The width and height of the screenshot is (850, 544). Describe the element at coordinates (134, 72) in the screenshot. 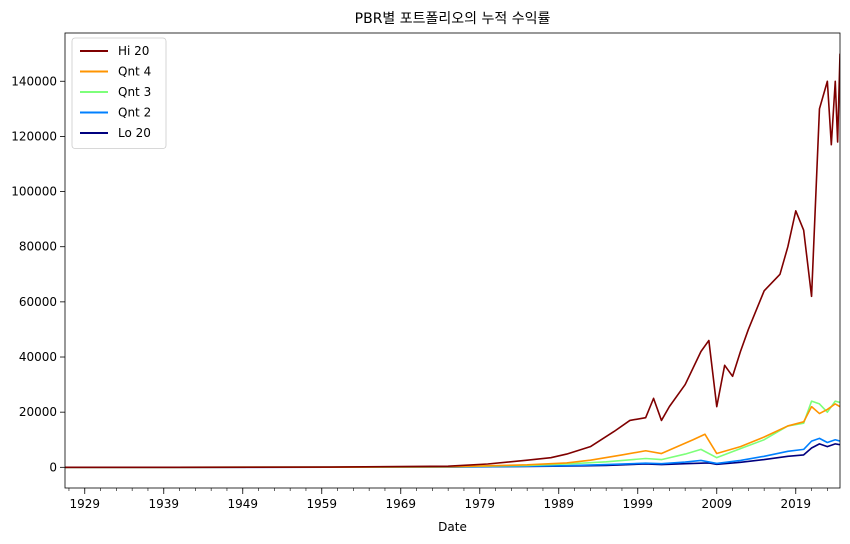

I see `legend-label: Qnt 4` at that location.